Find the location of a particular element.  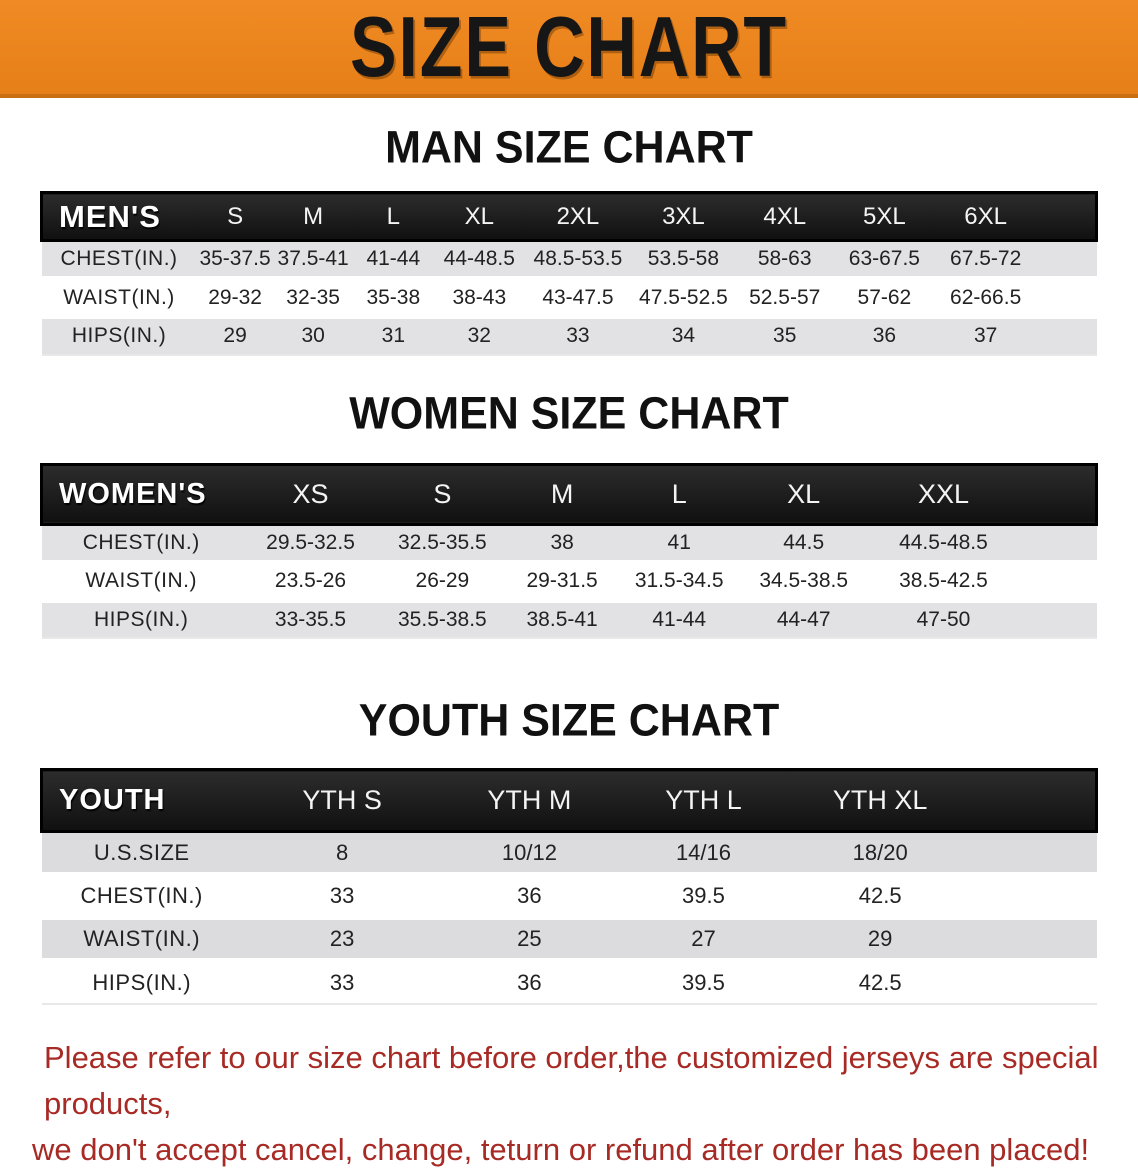

measurement-row-label: U.S.SIZE is located at coordinates (141, 854).